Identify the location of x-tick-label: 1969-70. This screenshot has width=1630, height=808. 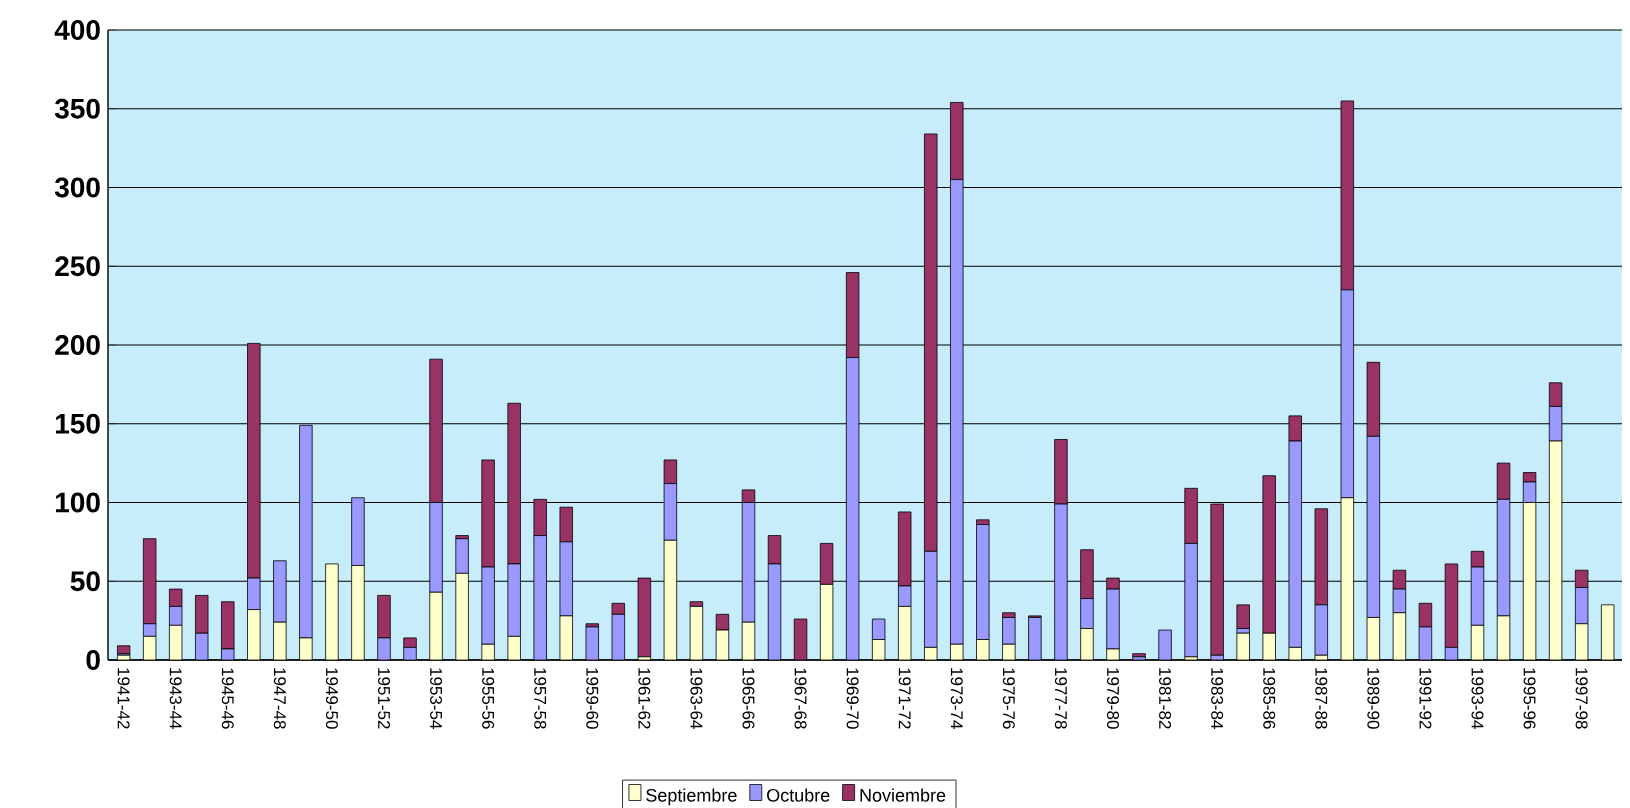
(852, 698).